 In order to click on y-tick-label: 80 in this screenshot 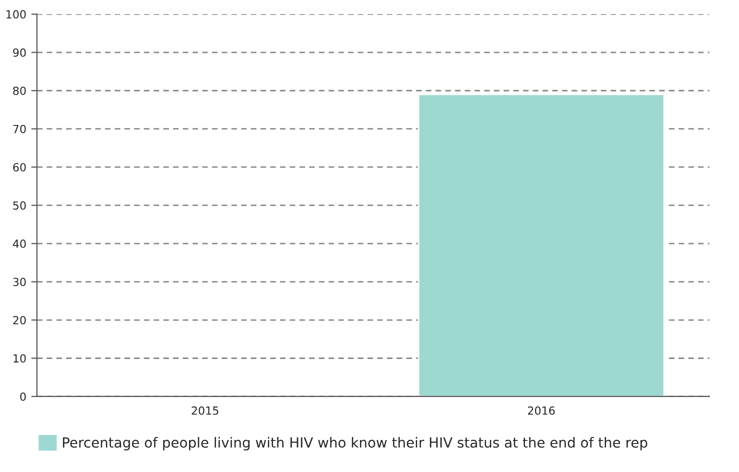, I will do `click(19, 91)`.